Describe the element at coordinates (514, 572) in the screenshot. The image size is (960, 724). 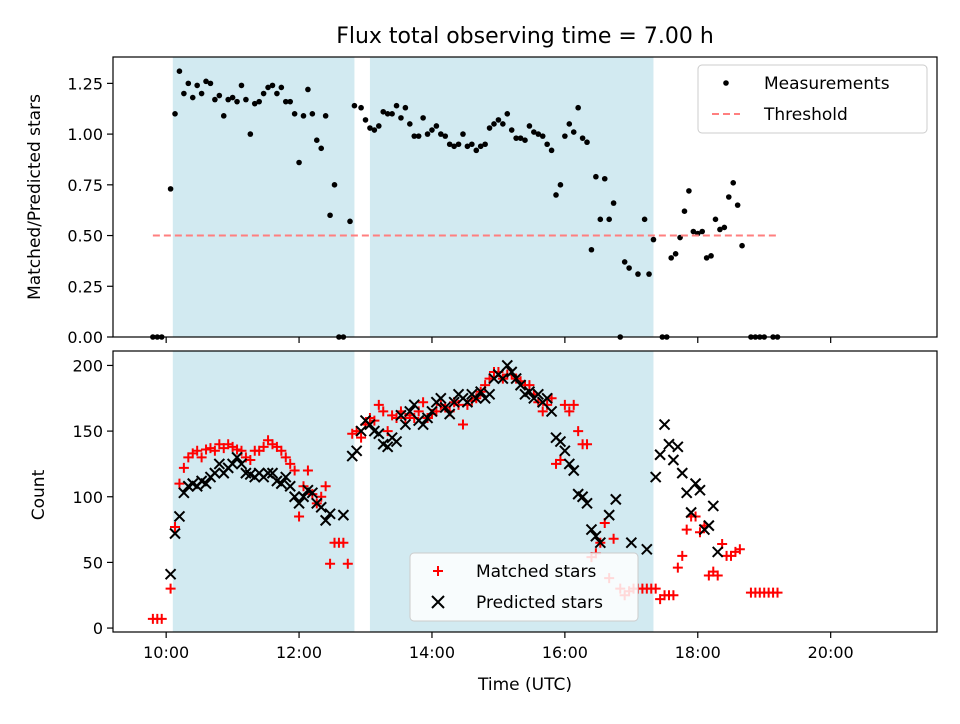
I see `legend-entry: Matched stars` at that location.